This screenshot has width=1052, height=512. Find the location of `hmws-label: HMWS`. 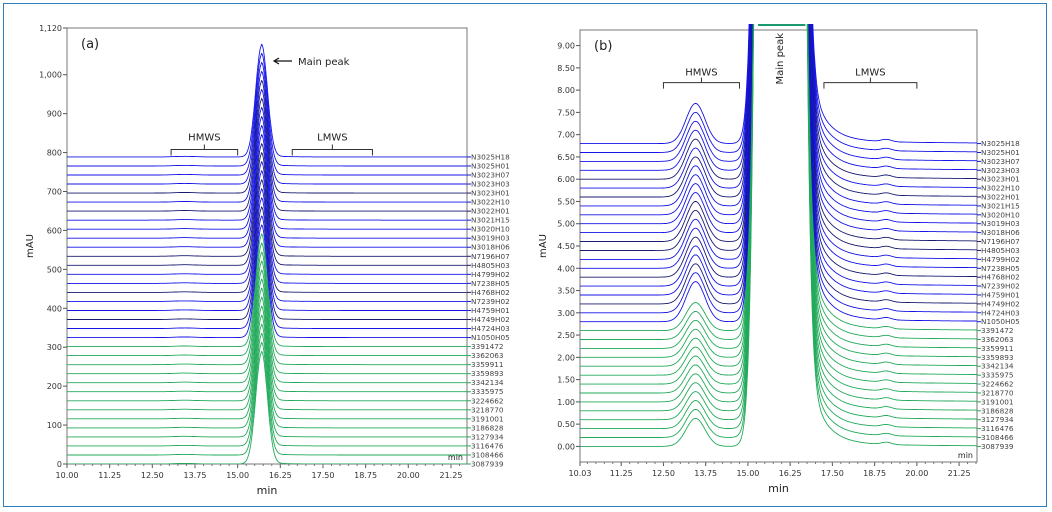

hmws-label: HMWS is located at coordinates (204, 138).